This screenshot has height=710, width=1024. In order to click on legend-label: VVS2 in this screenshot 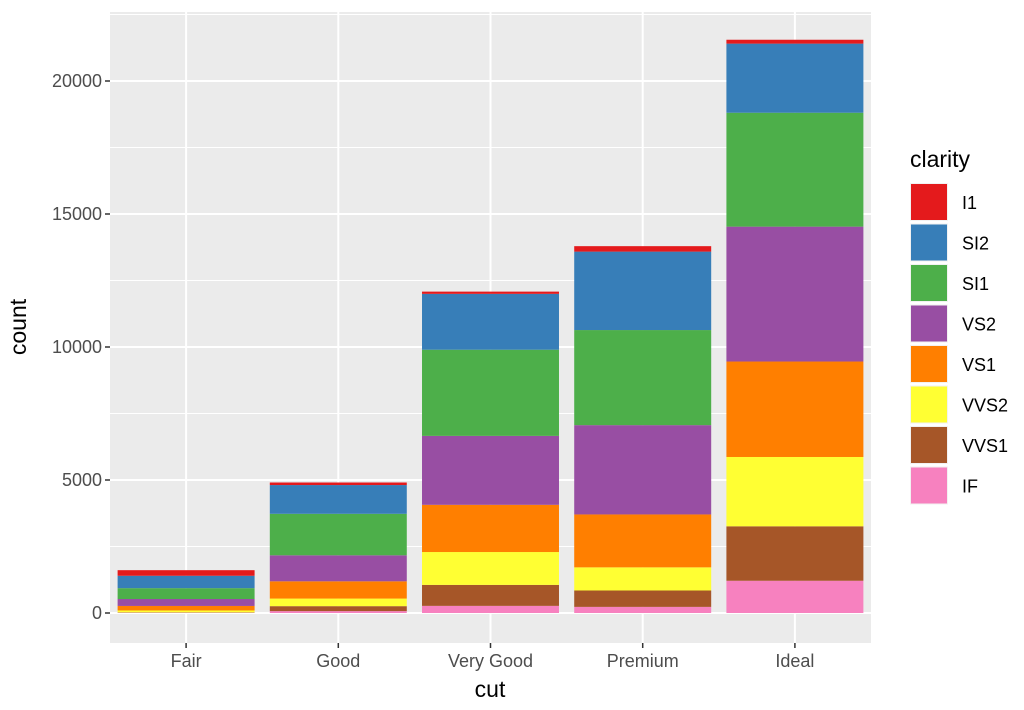, I will do `click(985, 406)`.